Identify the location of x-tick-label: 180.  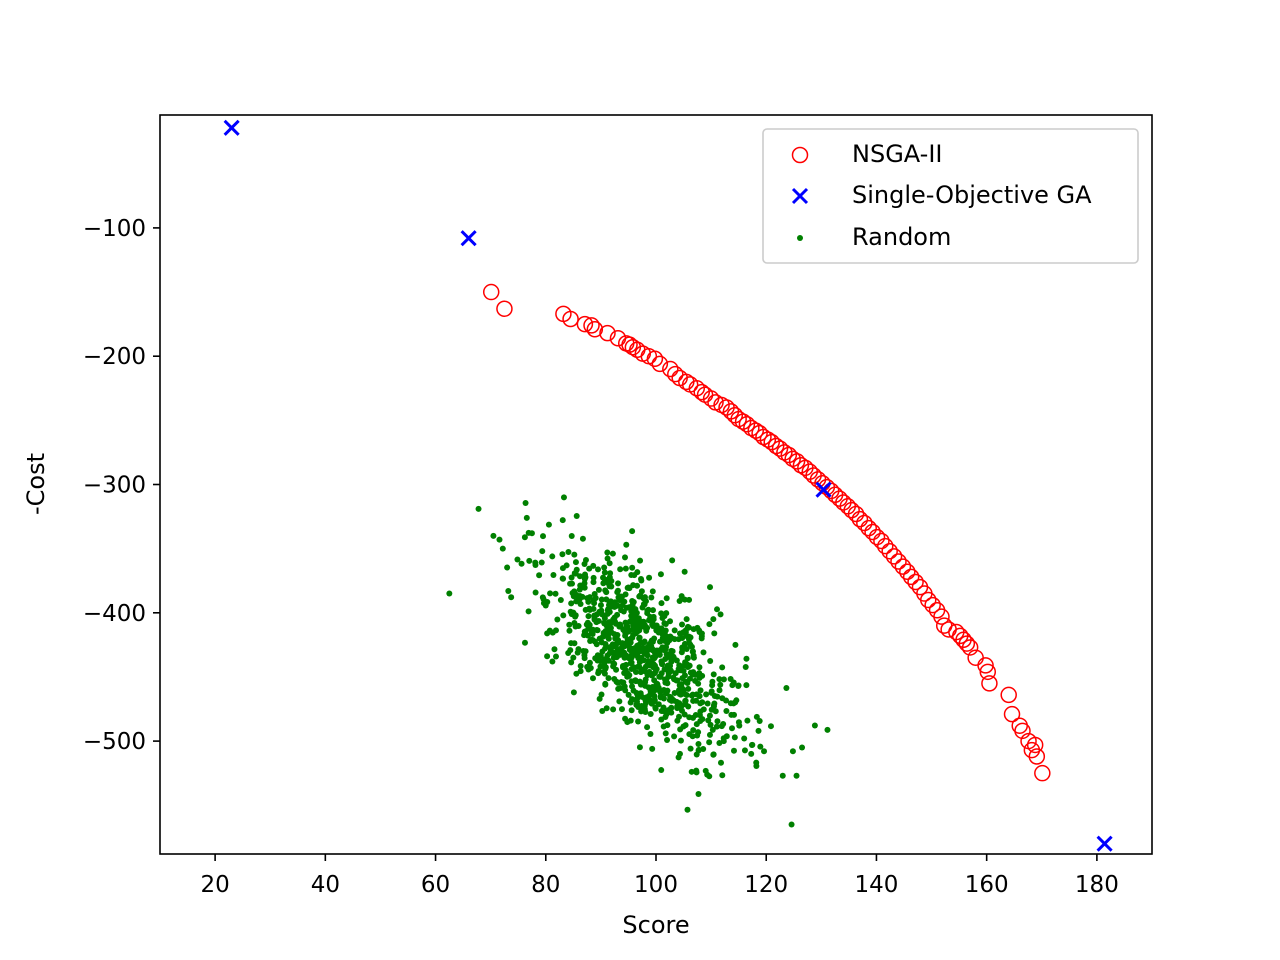
(1097, 885).